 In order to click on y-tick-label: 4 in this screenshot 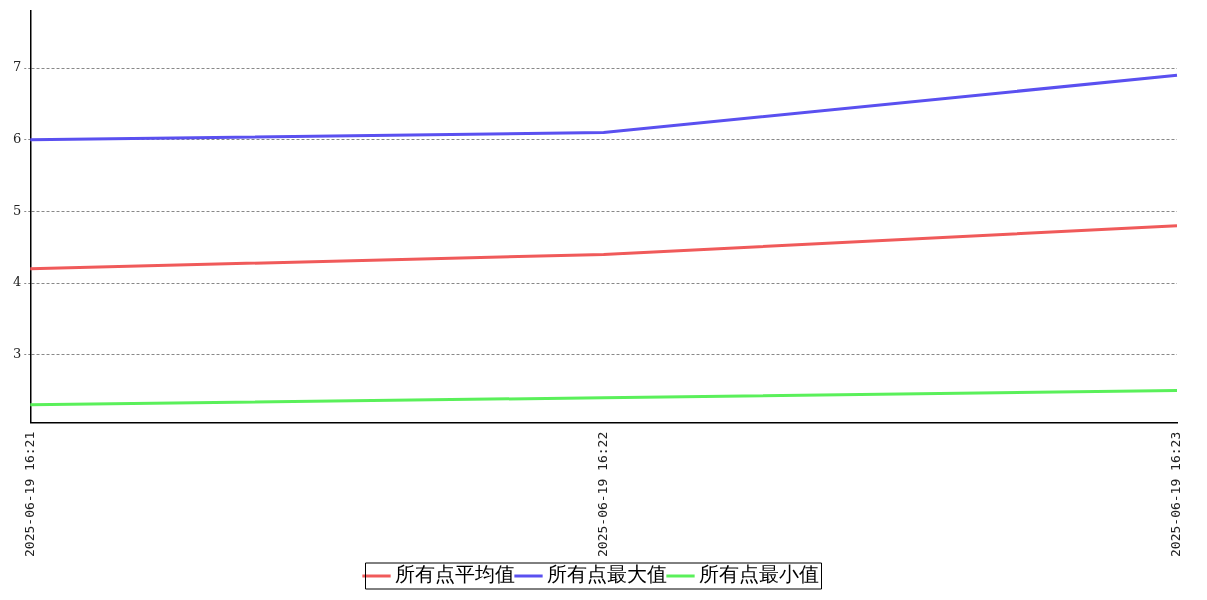, I will do `click(17, 282)`.